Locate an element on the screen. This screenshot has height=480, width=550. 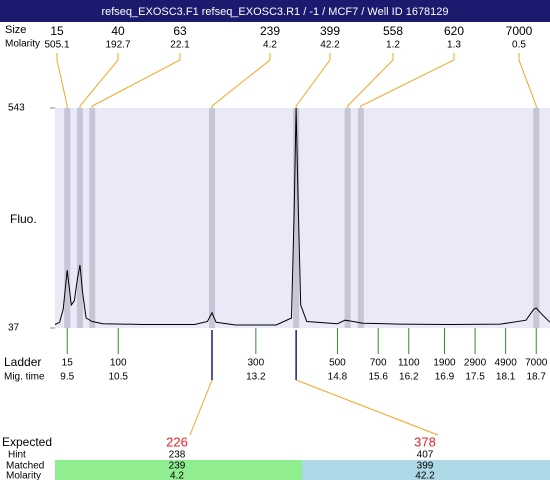
expected-size: 226 is located at coordinates (177, 441).